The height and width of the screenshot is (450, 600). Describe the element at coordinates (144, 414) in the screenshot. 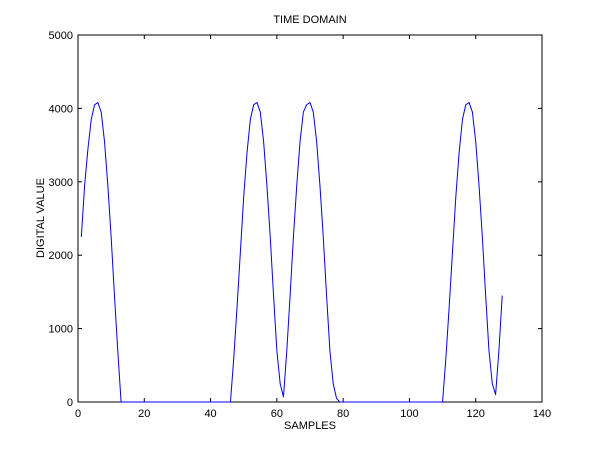

I see `x-tick-label: 20` at that location.